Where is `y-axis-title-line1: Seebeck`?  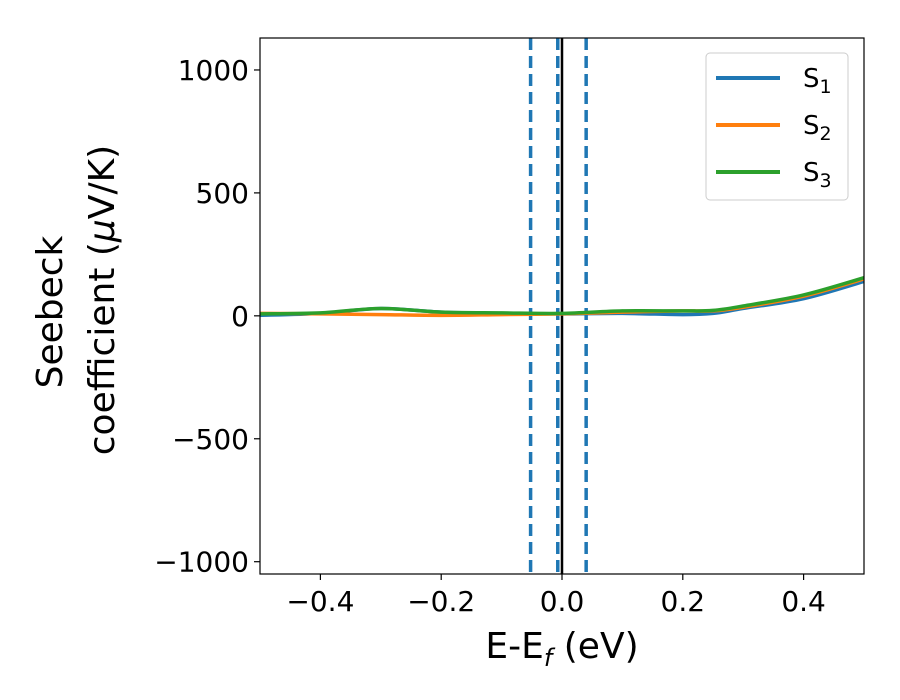
y-axis-title-line1: Seebeck is located at coordinates (50, 311).